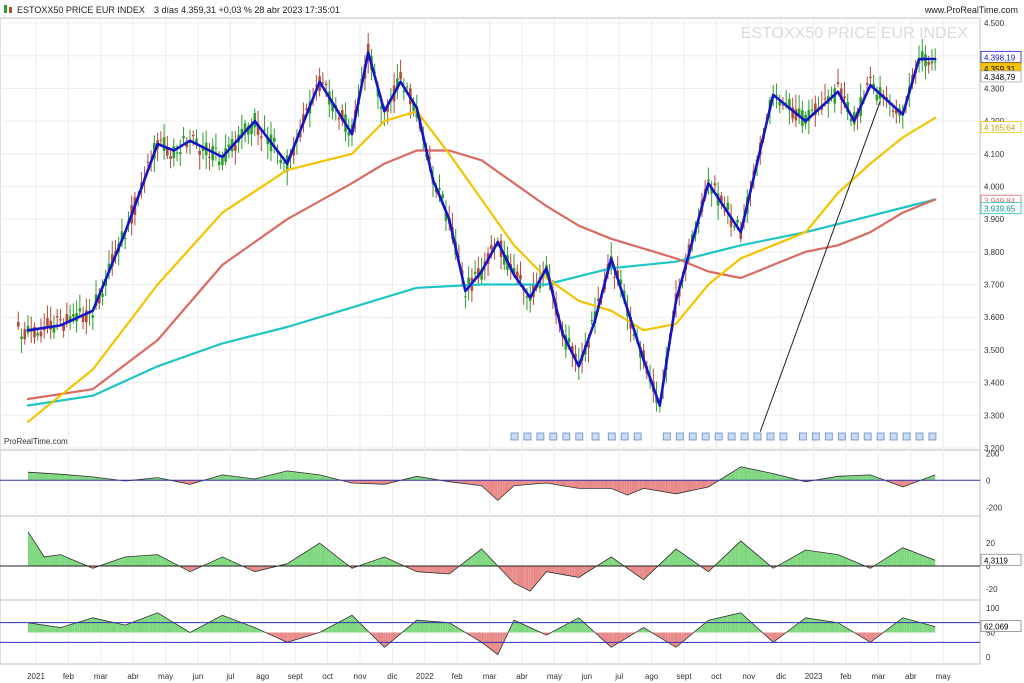 This screenshot has width=1024, height=683. I want to click on site-url: www.ProRealTime.com, so click(971, 10).